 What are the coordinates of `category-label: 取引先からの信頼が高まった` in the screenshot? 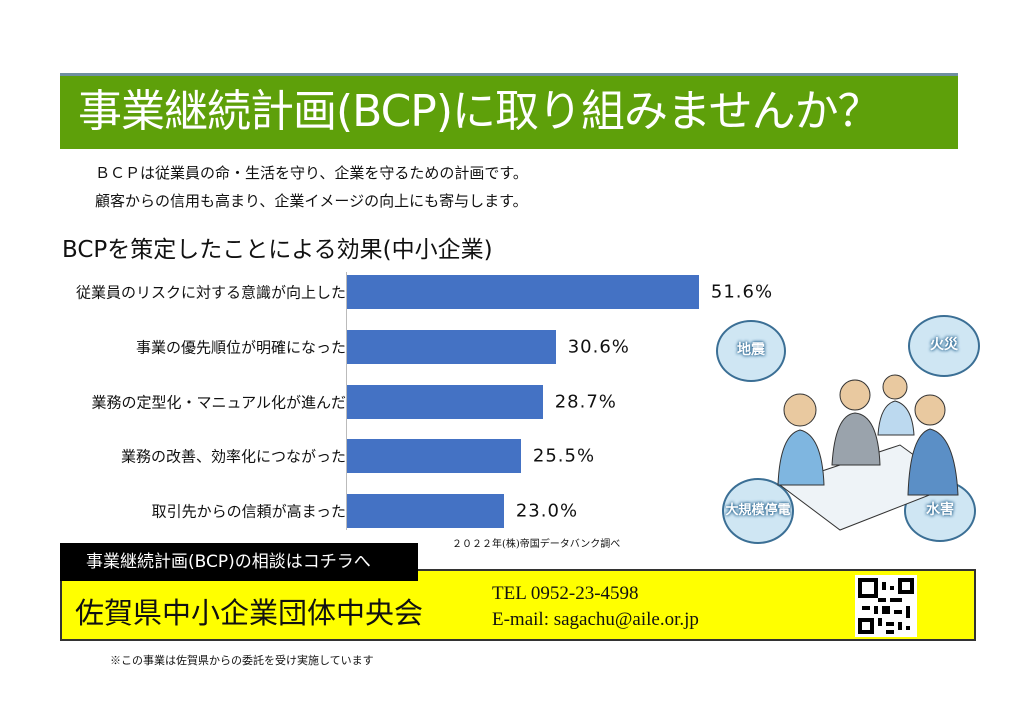 It's located at (248, 511).